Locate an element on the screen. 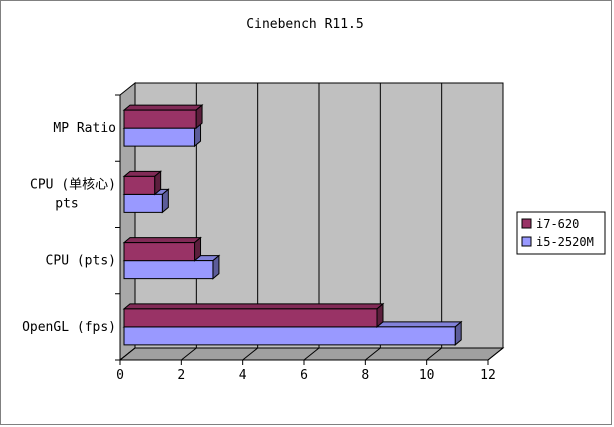  x-tick-label: 12 is located at coordinates (488, 375).